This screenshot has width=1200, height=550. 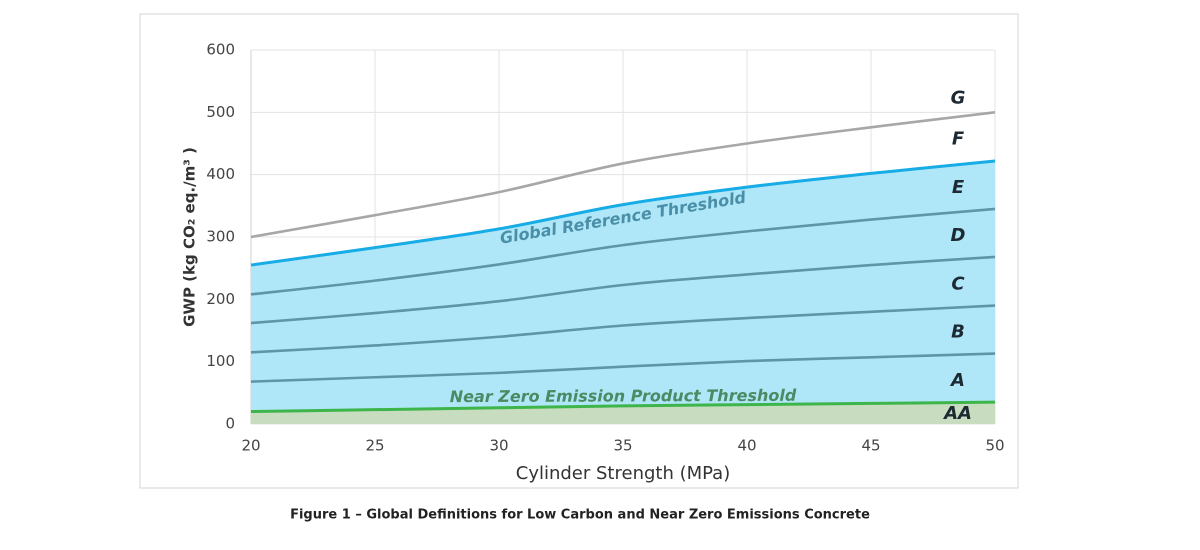 What do you see at coordinates (623, 396) in the screenshot?
I see `threshold-annotation: Near Zero Emission Product Threshold` at bounding box center [623, 396].